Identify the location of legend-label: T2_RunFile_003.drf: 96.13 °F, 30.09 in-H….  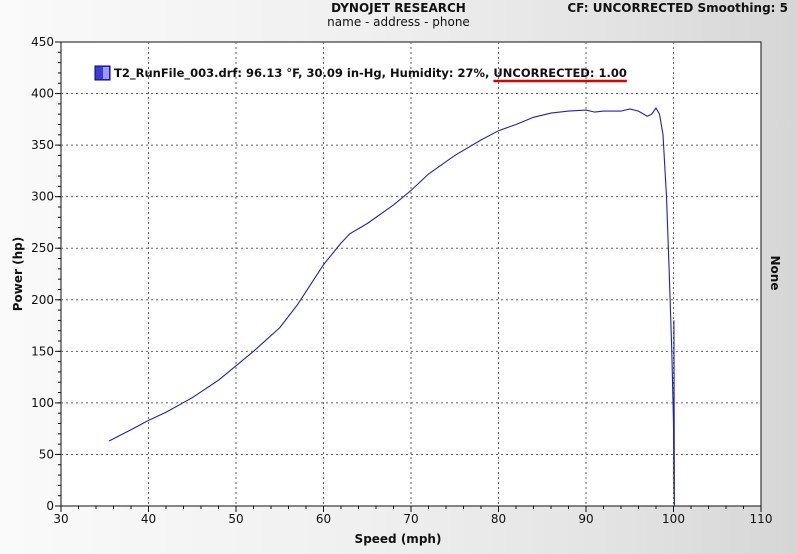
(370, 73).